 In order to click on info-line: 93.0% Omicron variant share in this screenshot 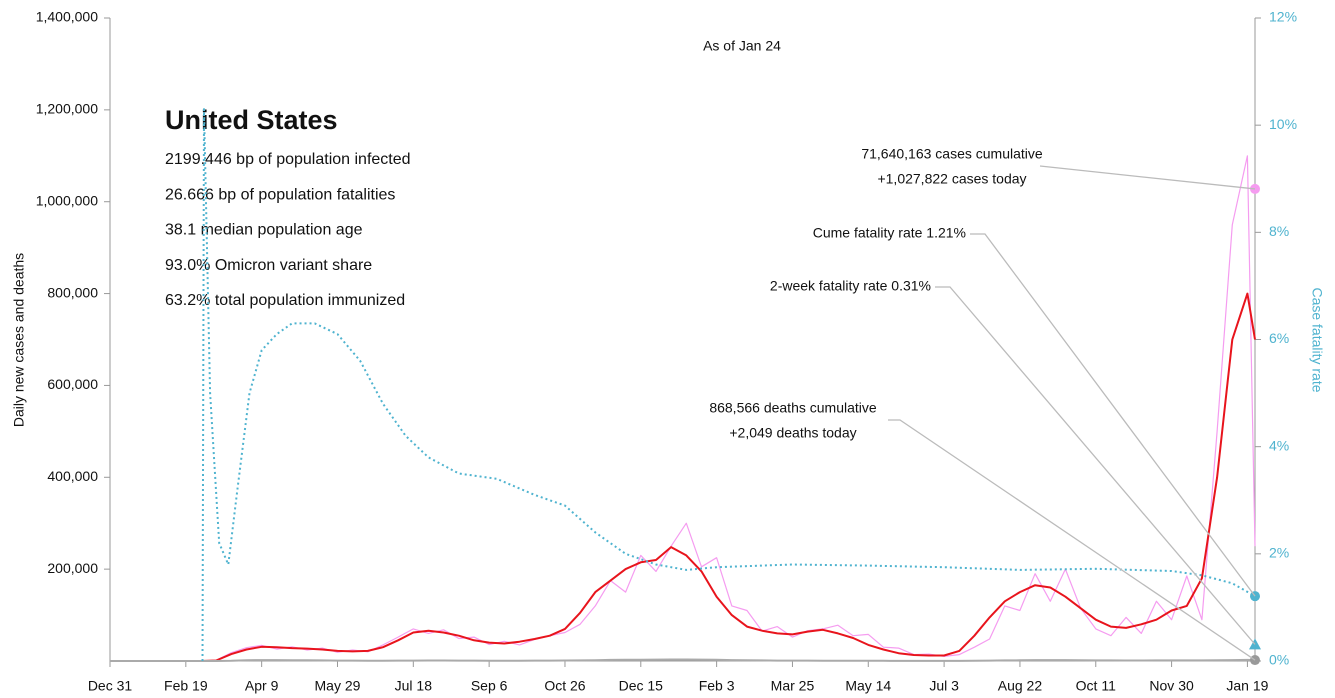, I will do `click(268, 265)`.